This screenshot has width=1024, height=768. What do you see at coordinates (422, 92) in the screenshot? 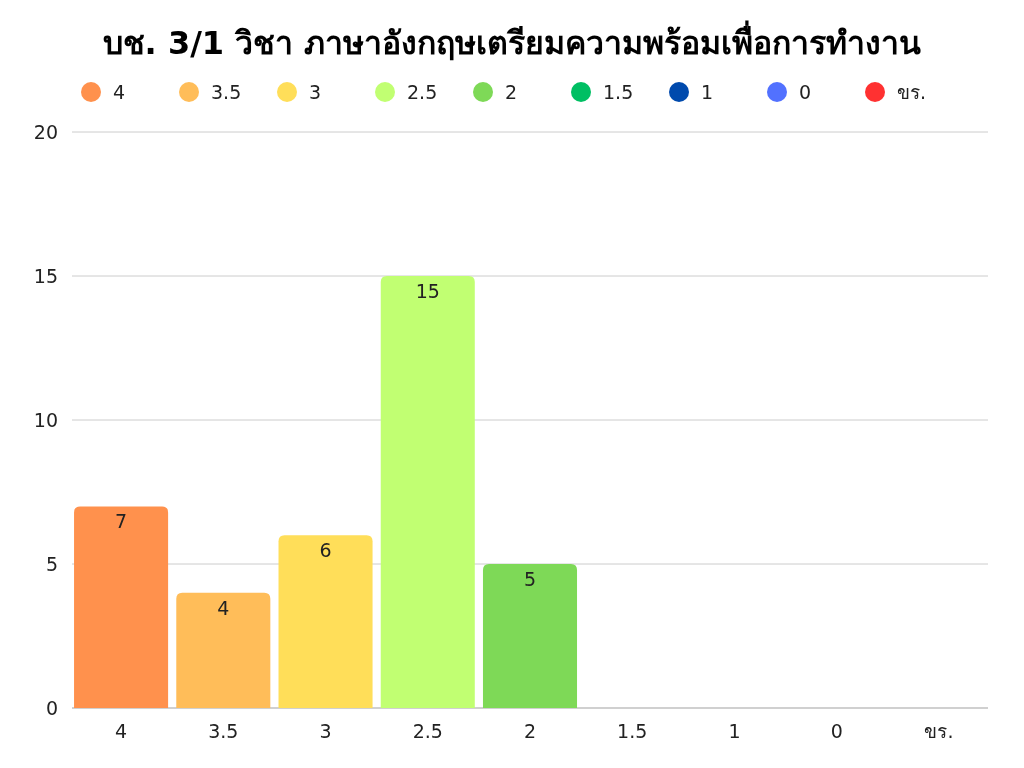
I see `legend-label: 2.5` at bounding box center [422, 92].